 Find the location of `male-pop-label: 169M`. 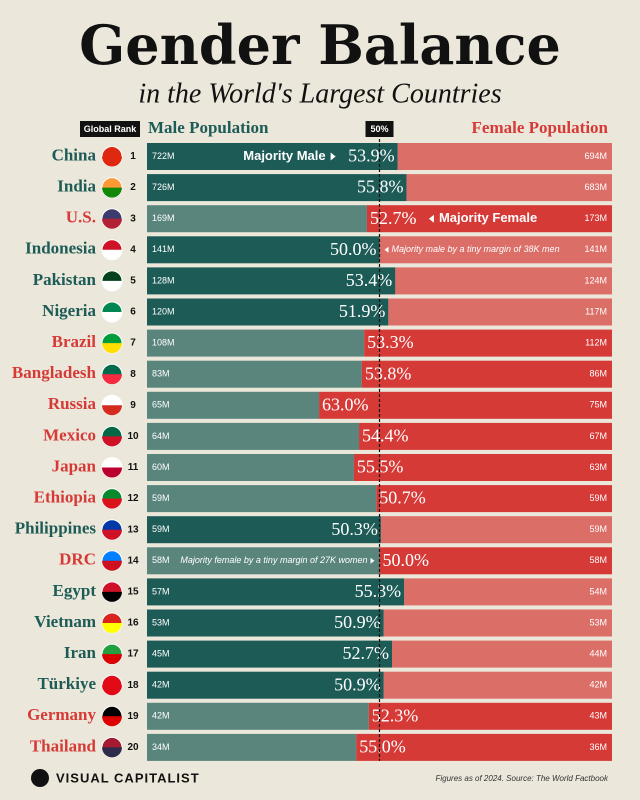

male-pop-label: 169M is located at coordinates (163, 218).